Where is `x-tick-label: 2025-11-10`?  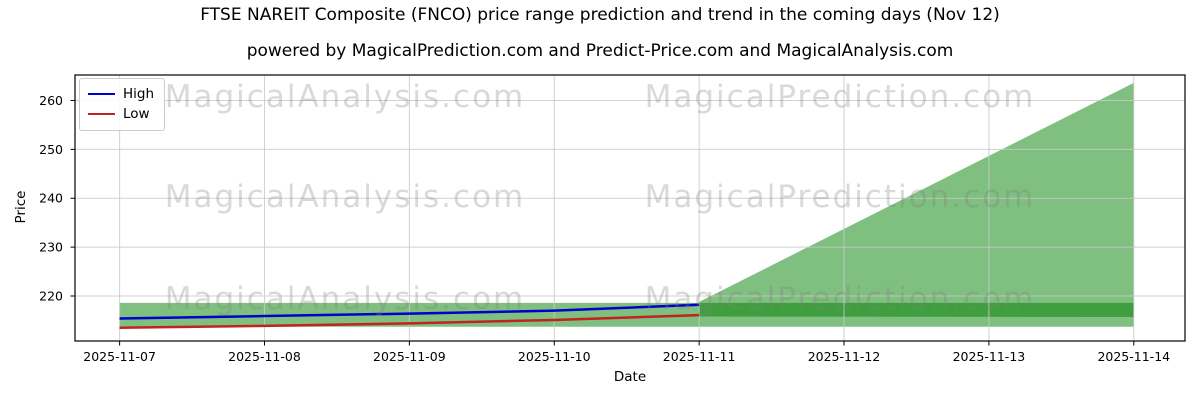 x-tick-label: 2025-11-10 is located at coordinates (554, 356).